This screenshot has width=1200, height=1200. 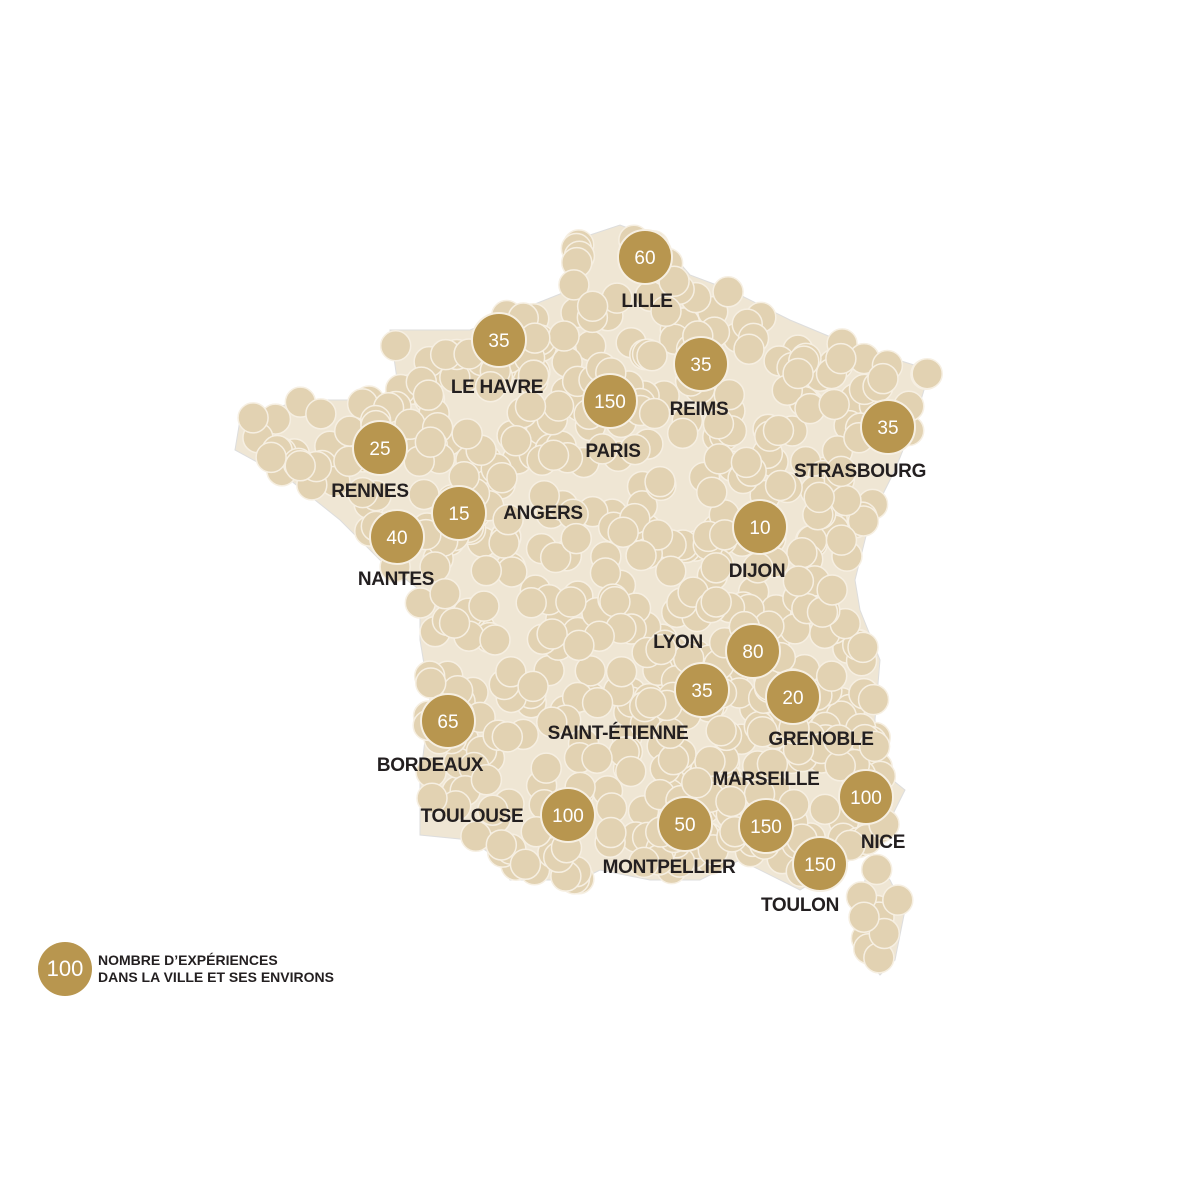 What do you see at coordinates (883, 842) in the screenshot?
I see `city-label: NICE` at bounding box center [883, 842].